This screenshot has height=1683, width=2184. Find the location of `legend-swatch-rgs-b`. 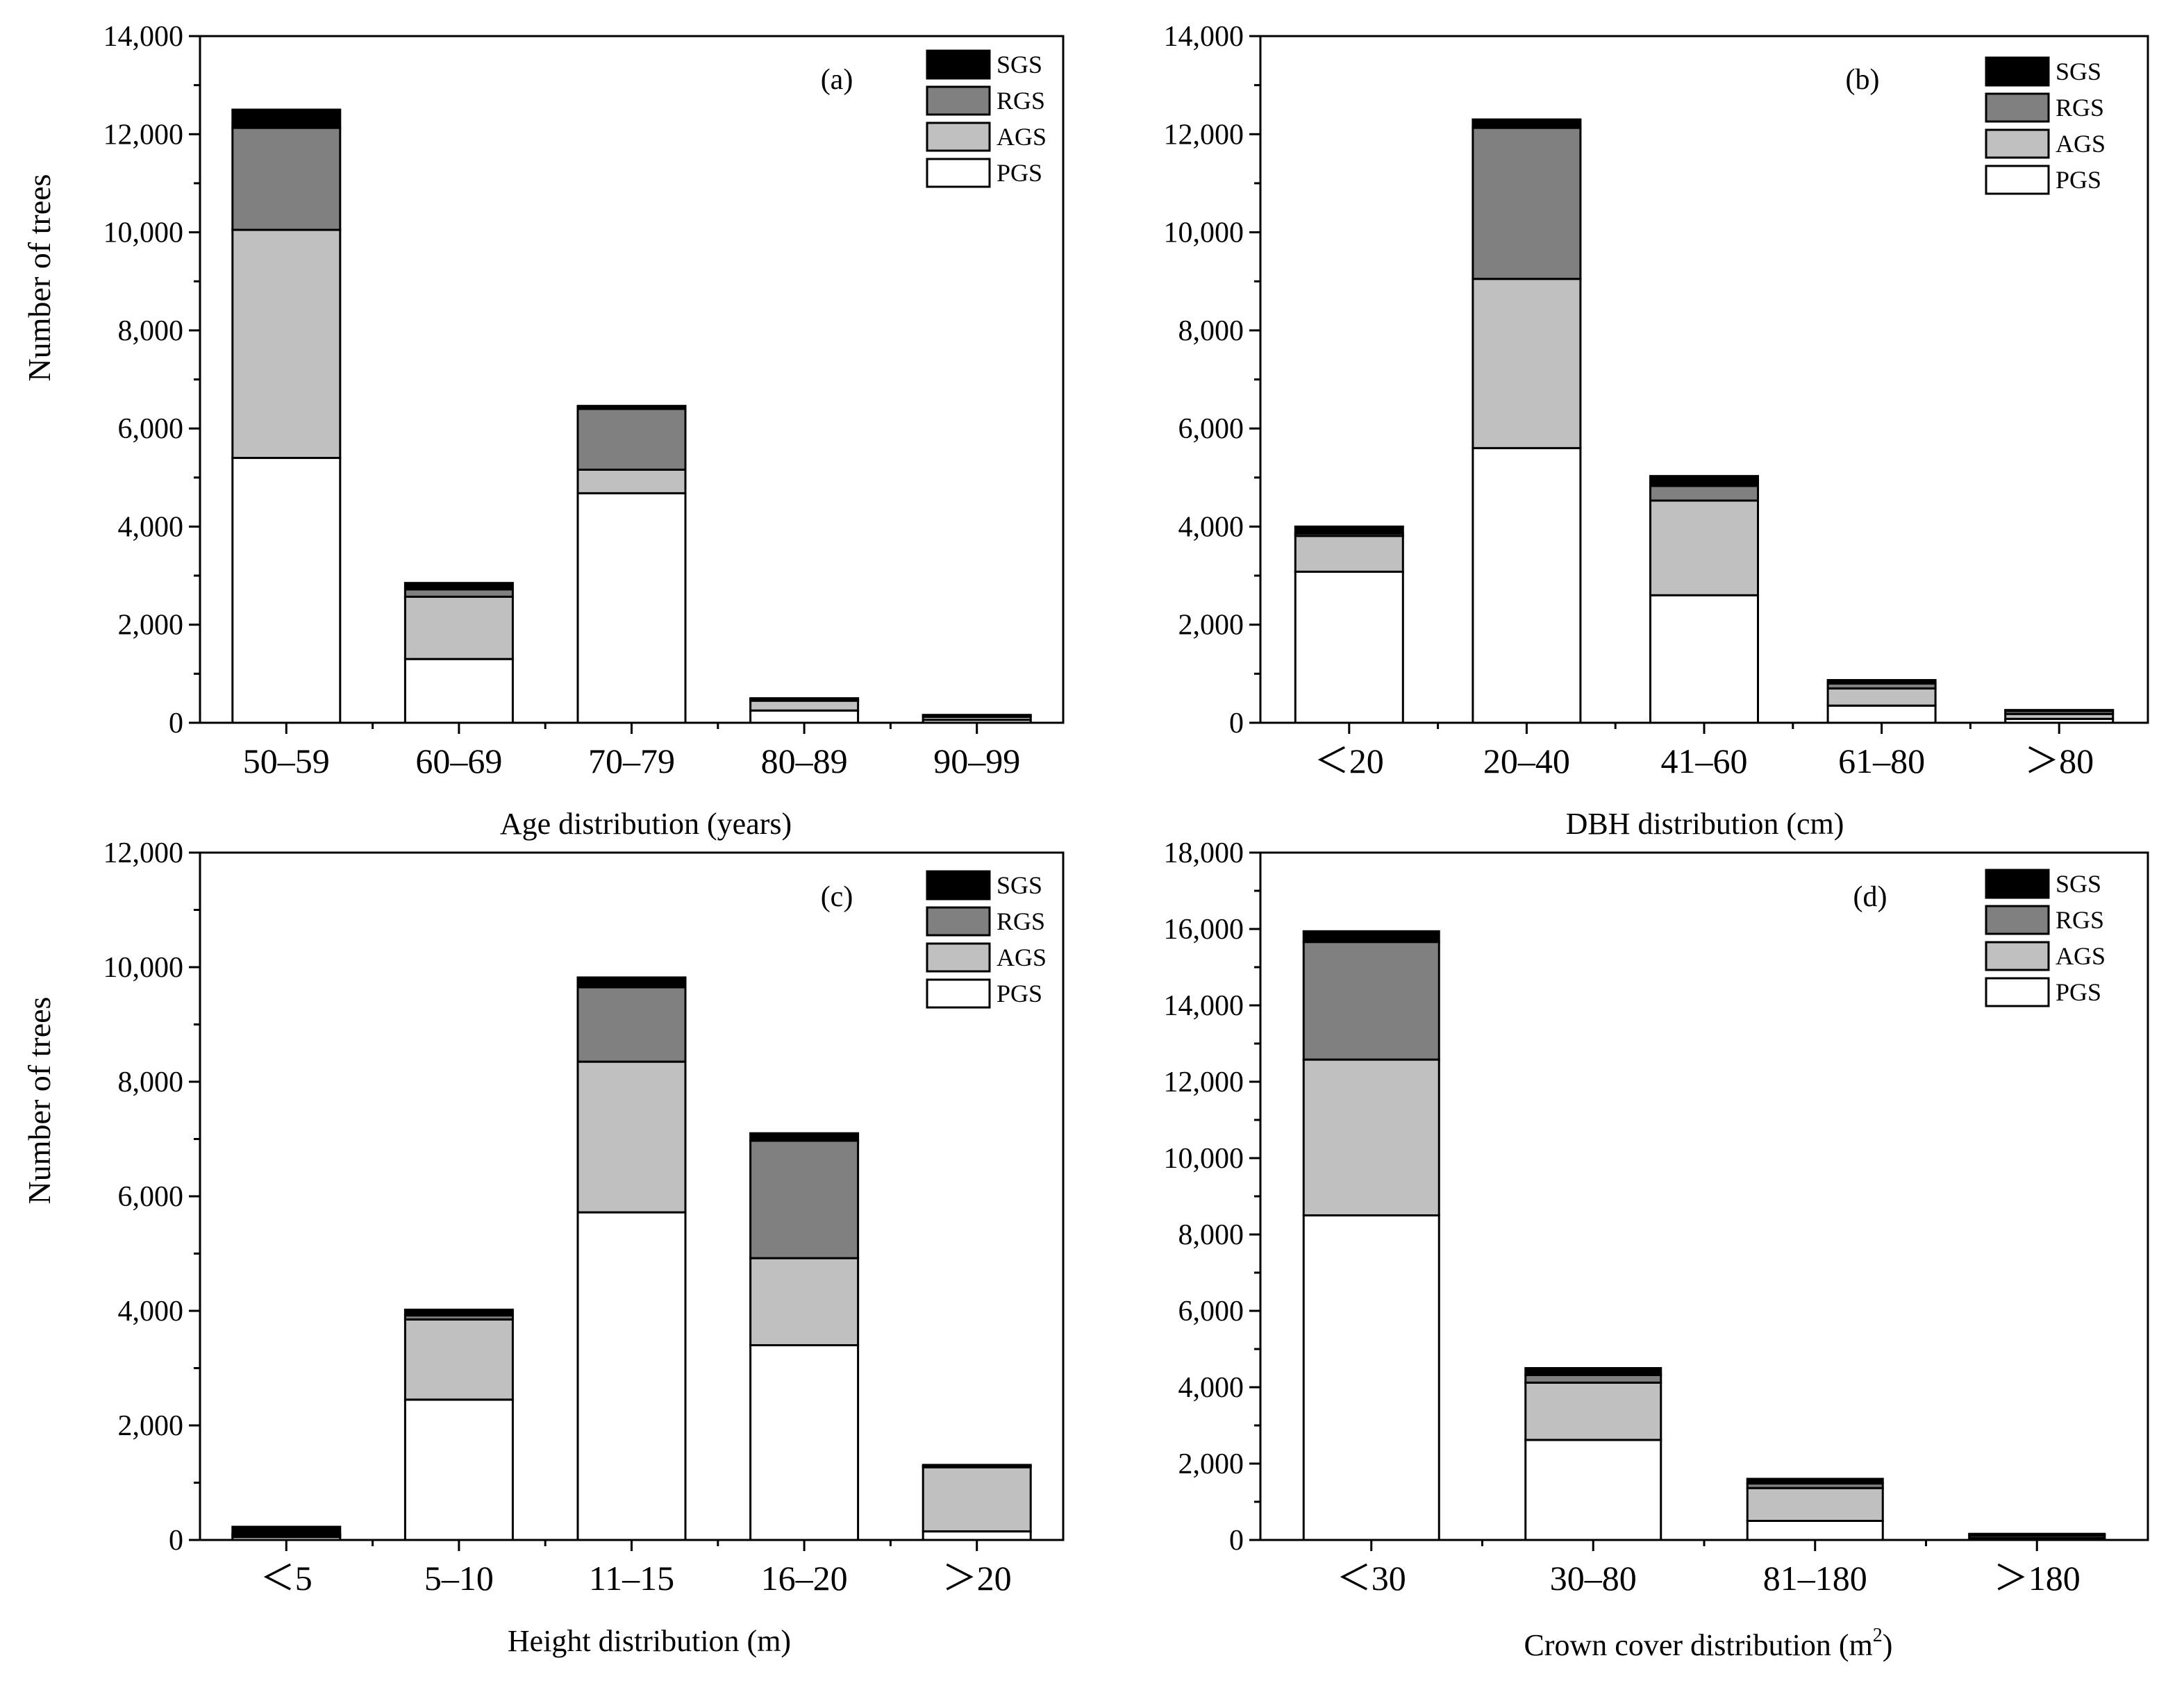

legend-swatch-rgs-b is located at coordinates (2018, 107).